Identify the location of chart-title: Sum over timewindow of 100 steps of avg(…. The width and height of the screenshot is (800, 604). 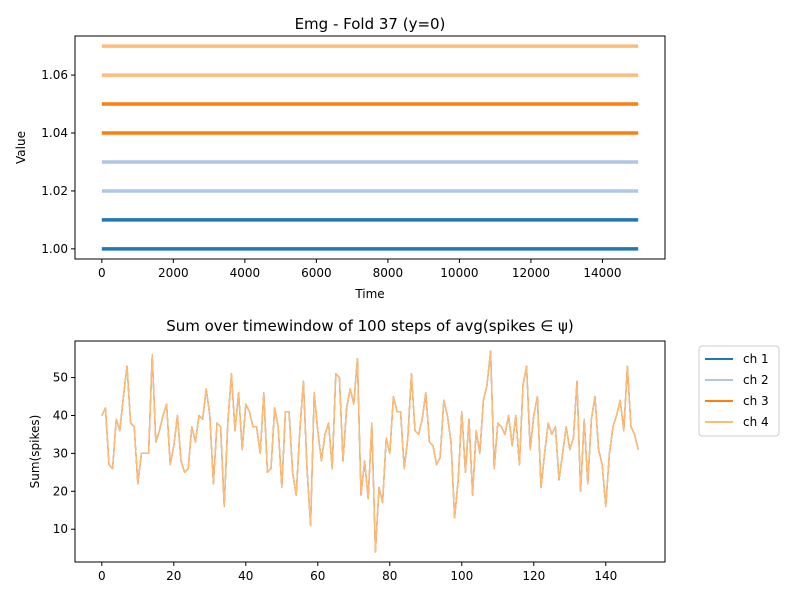
(370, 326).